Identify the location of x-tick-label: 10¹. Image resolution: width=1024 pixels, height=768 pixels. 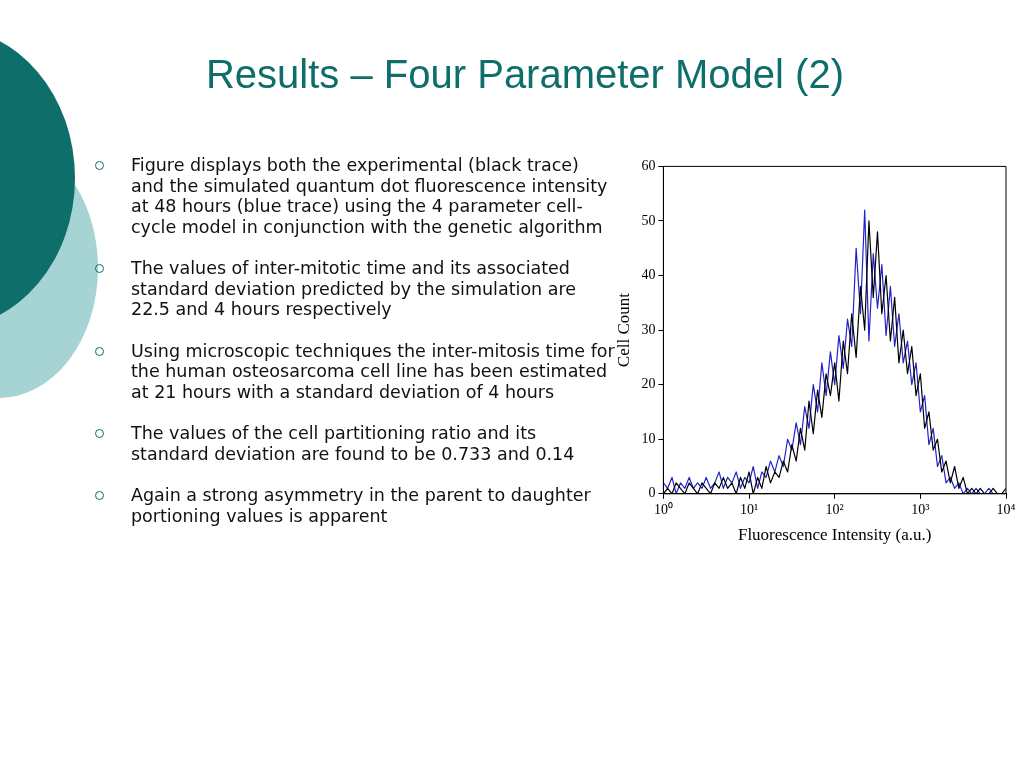
(749, 509).